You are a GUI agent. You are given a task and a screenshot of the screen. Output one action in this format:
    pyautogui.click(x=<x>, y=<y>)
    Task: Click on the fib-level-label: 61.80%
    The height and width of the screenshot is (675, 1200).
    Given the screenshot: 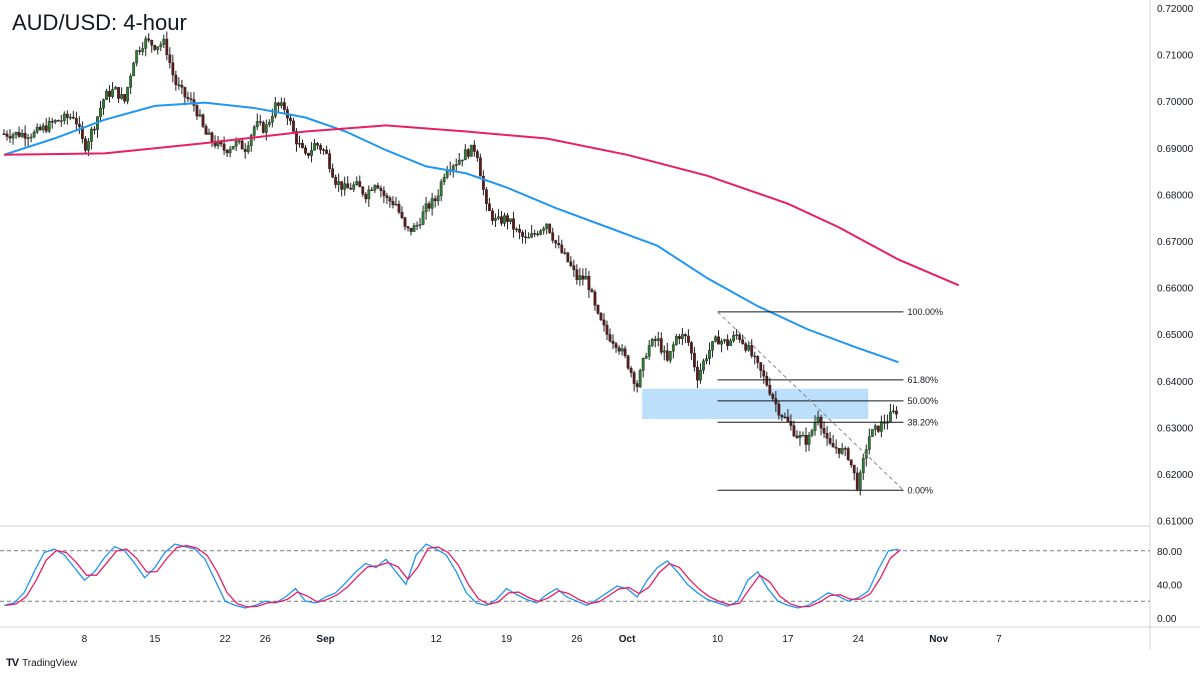 What is the action you would take?
    pyautogui.click(x=922, y=380)
    